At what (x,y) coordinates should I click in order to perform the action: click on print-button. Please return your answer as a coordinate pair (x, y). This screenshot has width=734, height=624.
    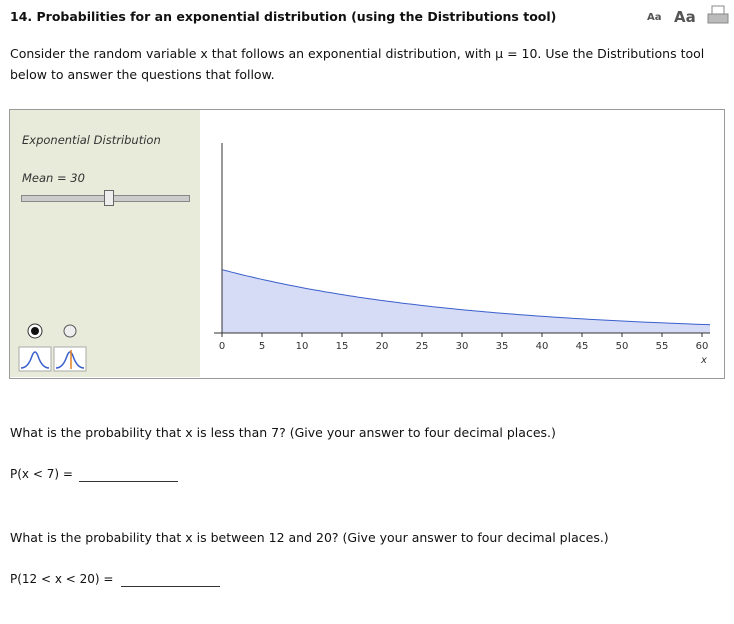
    Looking at the image, I should click on (718, 15).